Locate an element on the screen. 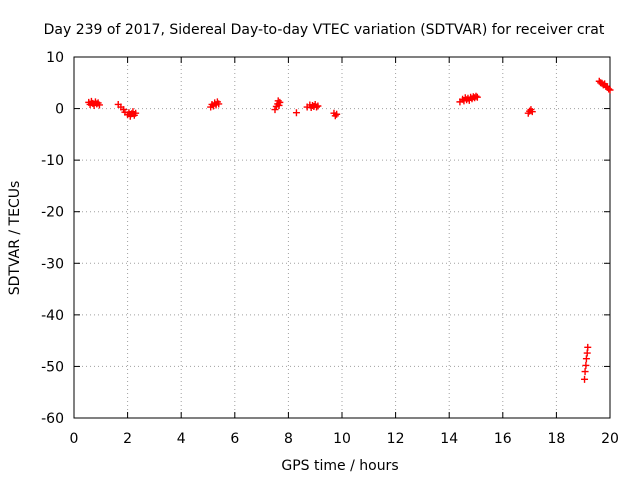 This screenshot has height=480, width=640. x-tick-label: 6 is located at coordinates (234, 439).